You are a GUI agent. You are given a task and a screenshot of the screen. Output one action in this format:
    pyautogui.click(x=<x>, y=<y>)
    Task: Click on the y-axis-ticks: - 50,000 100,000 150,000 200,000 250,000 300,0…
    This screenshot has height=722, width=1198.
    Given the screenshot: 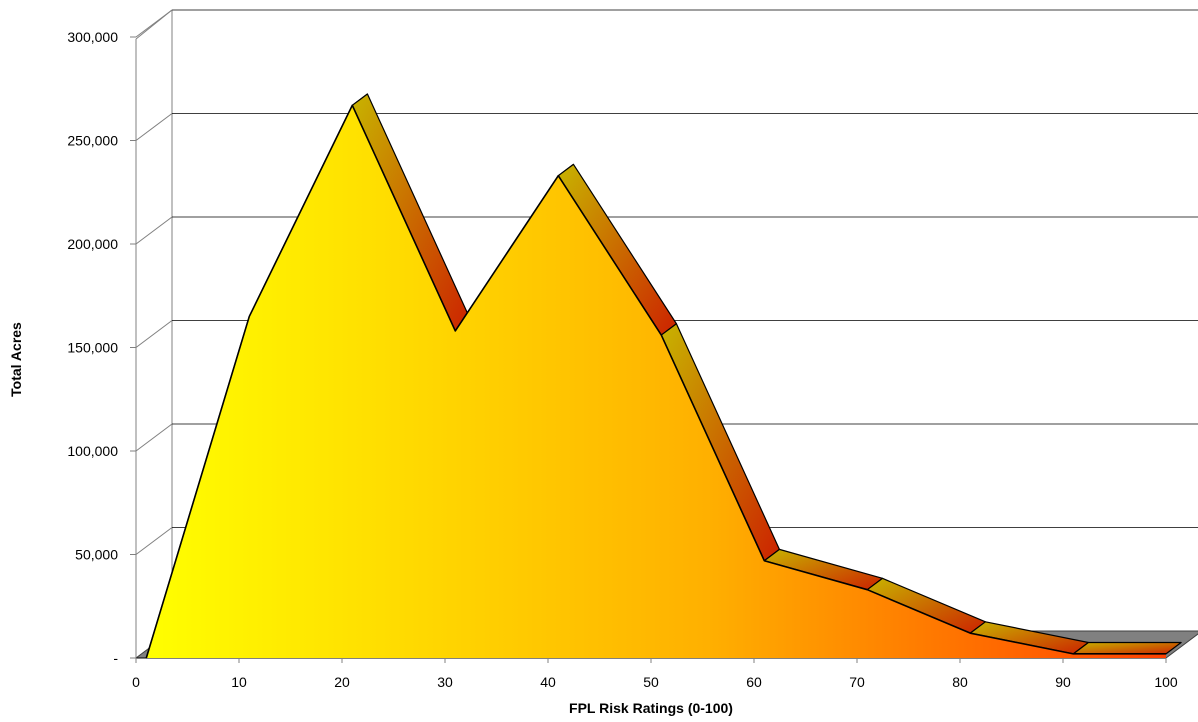 What is the action you would take?
    pyautogui.click(x=101, y=347)
    